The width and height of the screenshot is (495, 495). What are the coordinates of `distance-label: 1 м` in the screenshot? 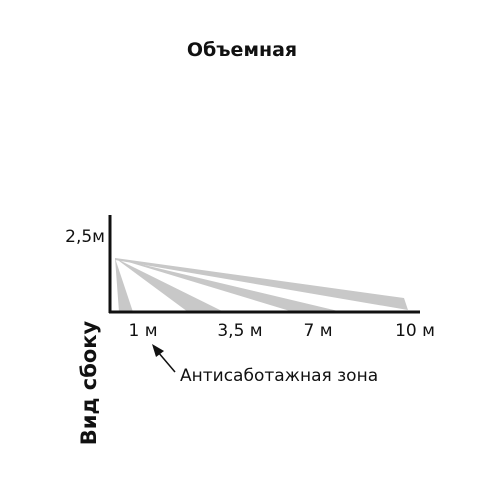 It's located at (142, 331).